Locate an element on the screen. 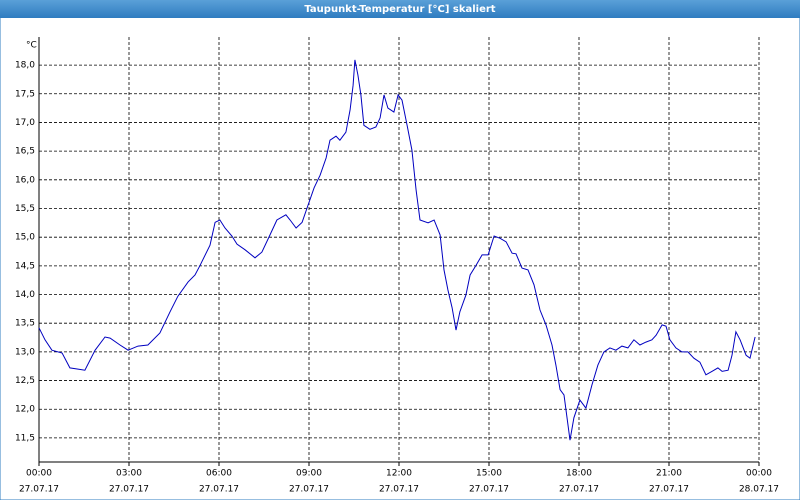  y-tick-label: 14,5 is located at coordinates (25, 266).